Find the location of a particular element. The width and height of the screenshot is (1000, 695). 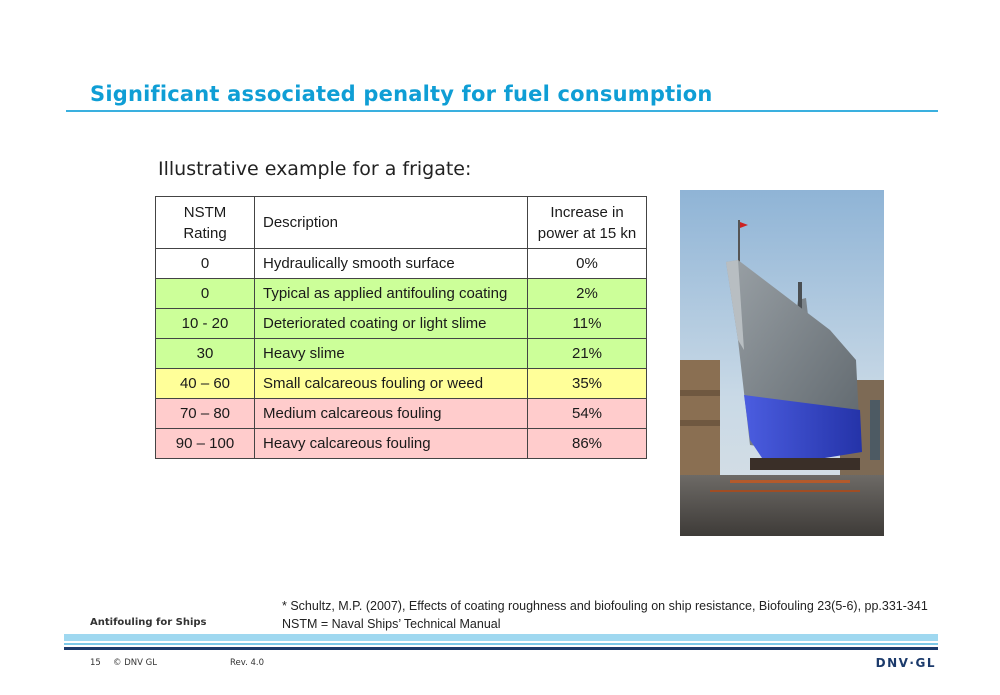

cell-increase: 54% is located at coordinates (587, 413).